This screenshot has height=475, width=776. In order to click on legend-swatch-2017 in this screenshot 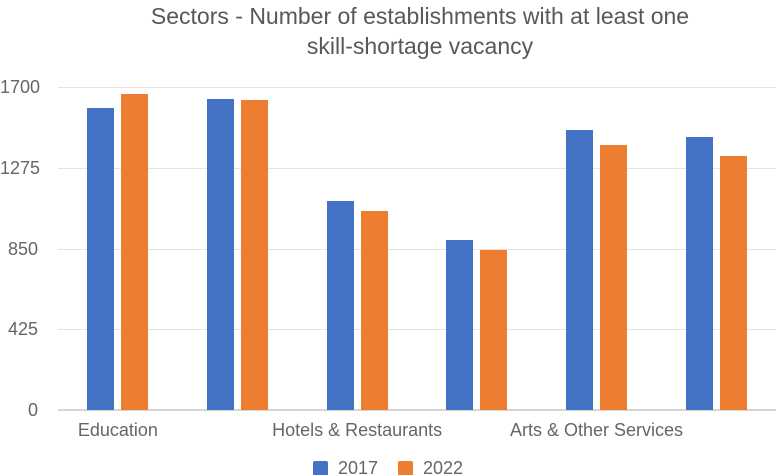, I will do `click(320, 468)`.